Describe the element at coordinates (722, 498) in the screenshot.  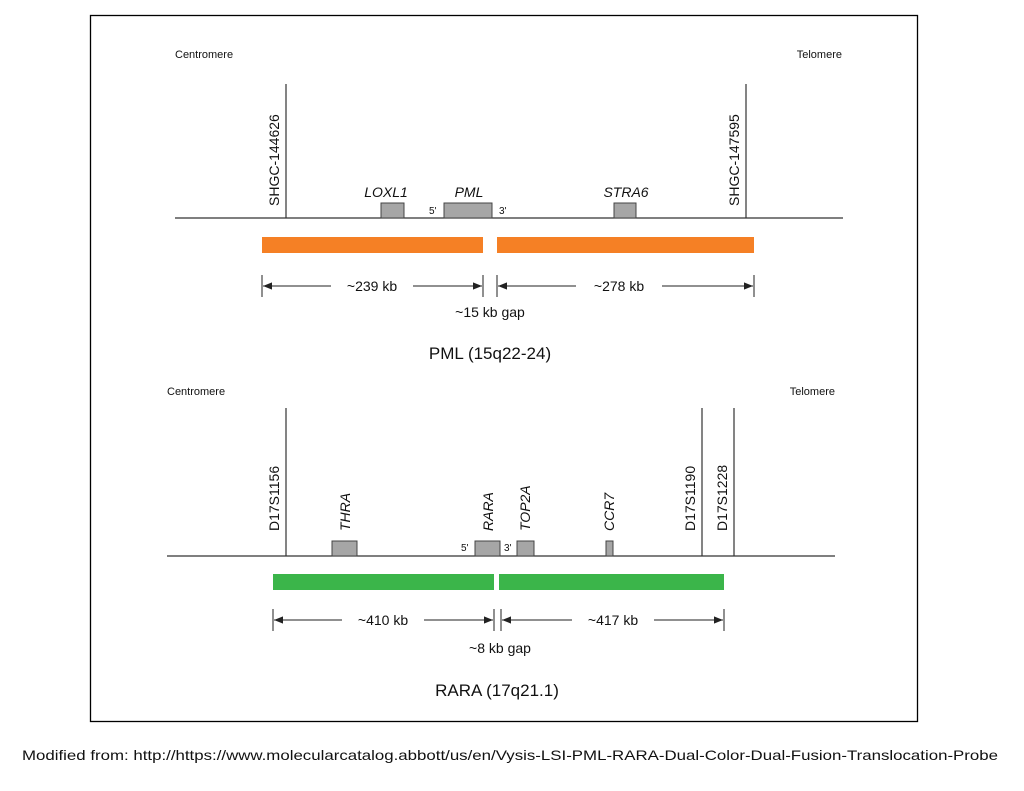
I see `marker-label: D17S1228` at that location.